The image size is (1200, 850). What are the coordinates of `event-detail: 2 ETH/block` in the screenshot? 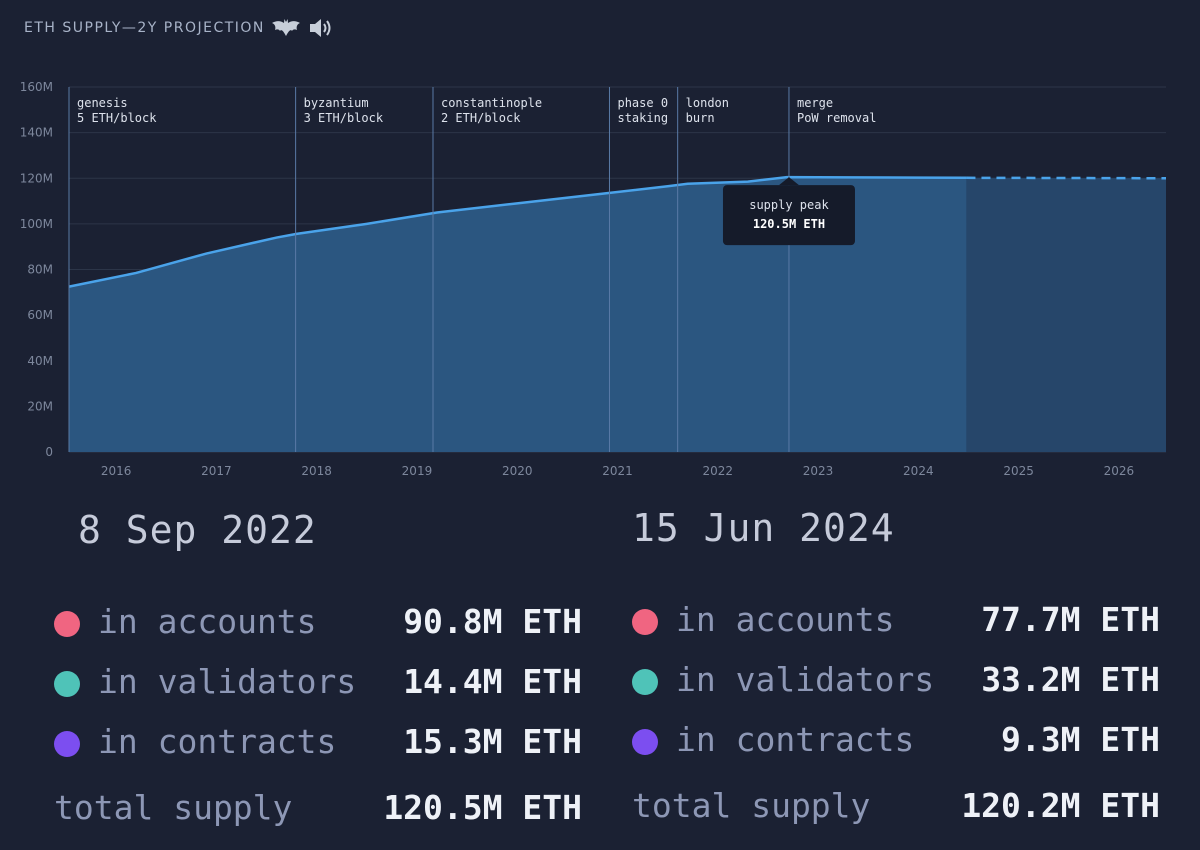 It's located at (481, 118).